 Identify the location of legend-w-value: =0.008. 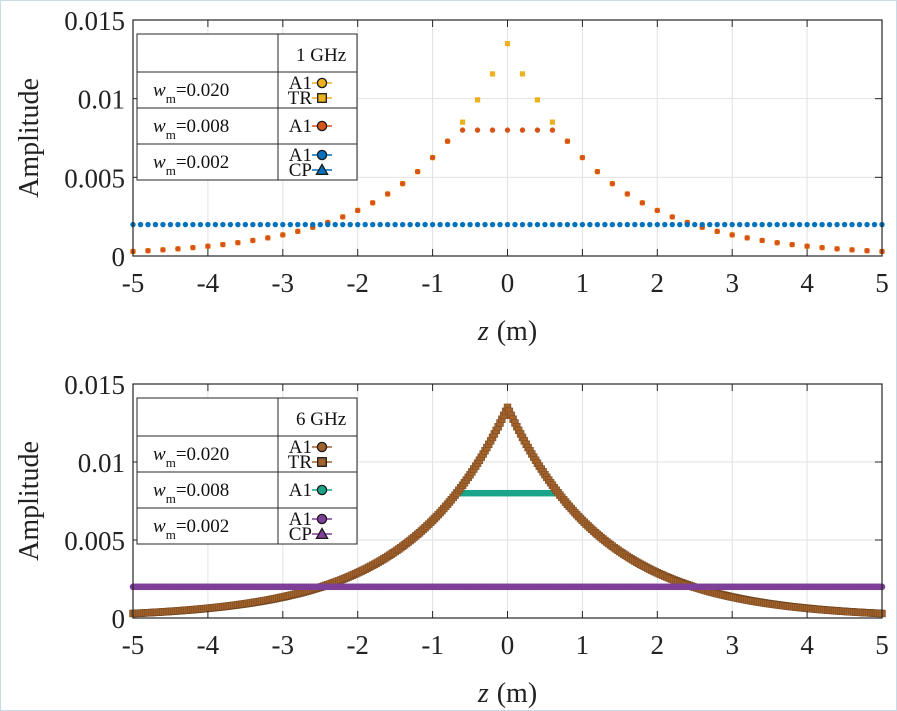
(202, 126).